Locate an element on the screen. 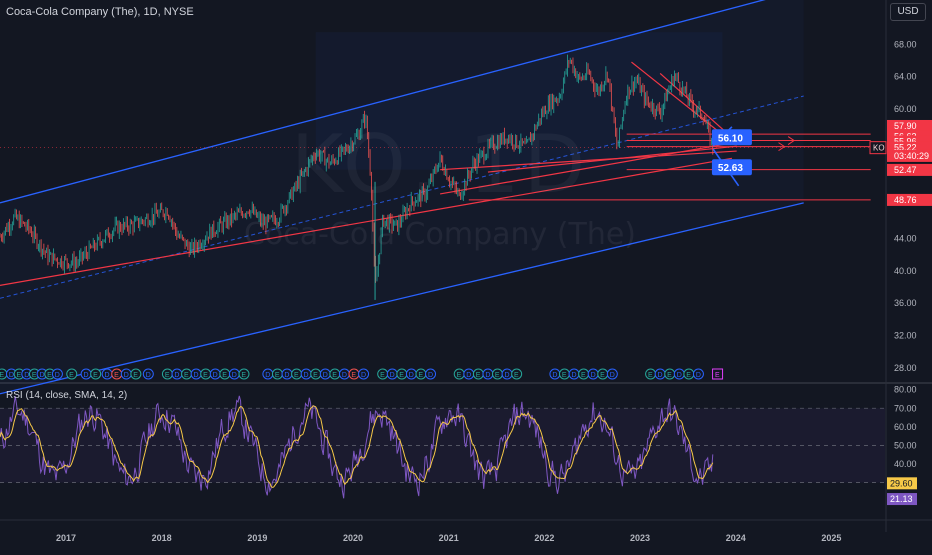 This screenshot has height=555, width=932. watermark-ticker: KO, 1D is located at coordinates (440, 164).